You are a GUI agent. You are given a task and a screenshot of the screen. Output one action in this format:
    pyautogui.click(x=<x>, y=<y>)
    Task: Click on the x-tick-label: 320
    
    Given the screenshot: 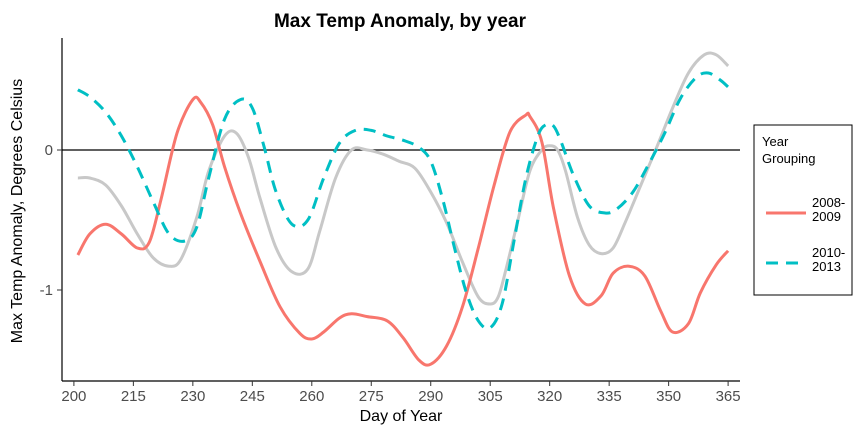 What is the action you would take?
    pyautogui.click(x=549, y=396)
    